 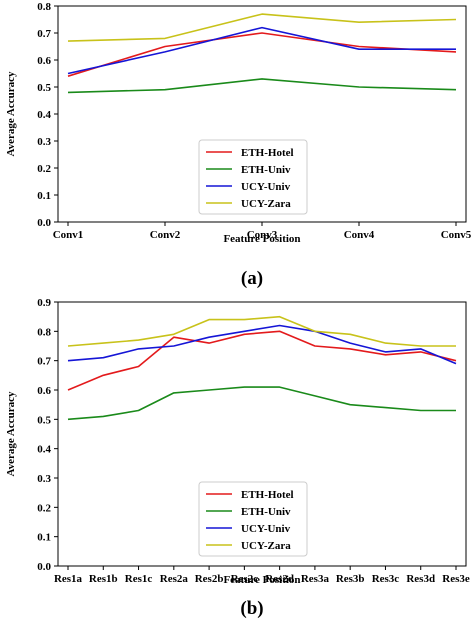 I want to click on x-tick-label: Res3e, so click(x=456, y=579).